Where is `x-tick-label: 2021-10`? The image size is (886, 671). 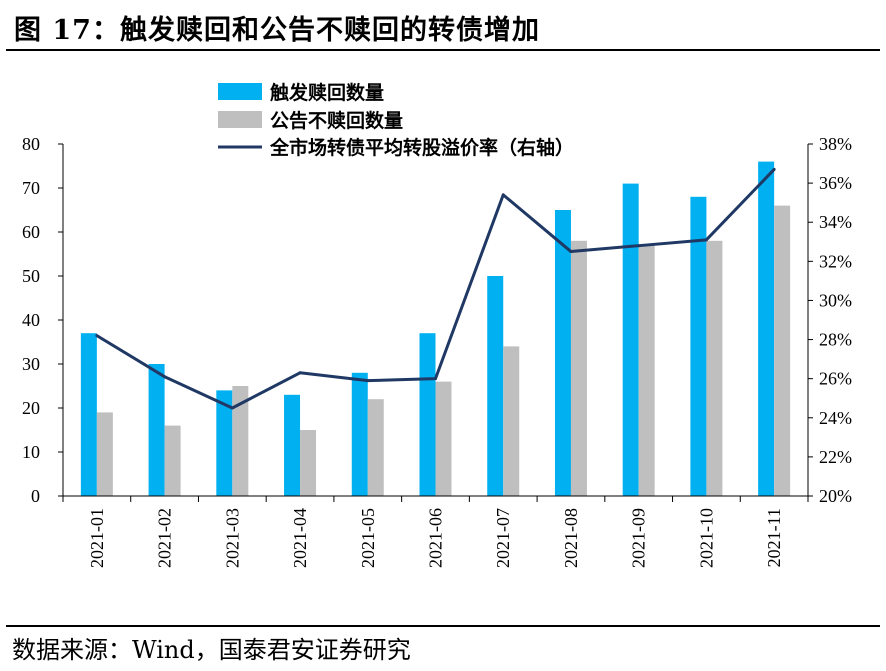 x-tick-label: 2021-10 is located at coordinates (706, 538).